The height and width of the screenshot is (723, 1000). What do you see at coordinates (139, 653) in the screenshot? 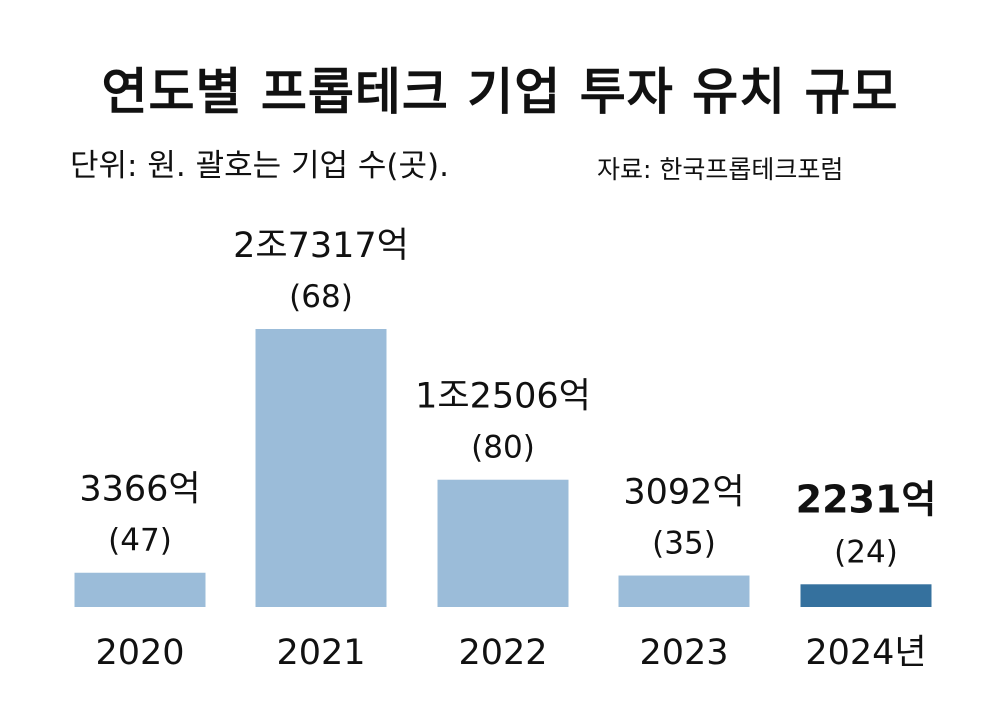
I see `x-tick-label: 2020` at bounding box center [139, 653].